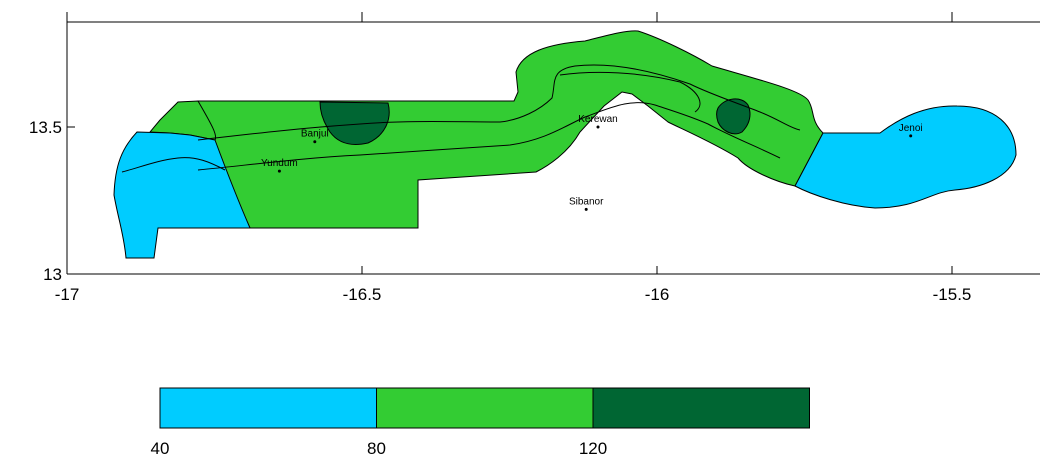  Describe the element at coordinates (376, 448) in the screenshot. I see `legend-label: 80` at that location.